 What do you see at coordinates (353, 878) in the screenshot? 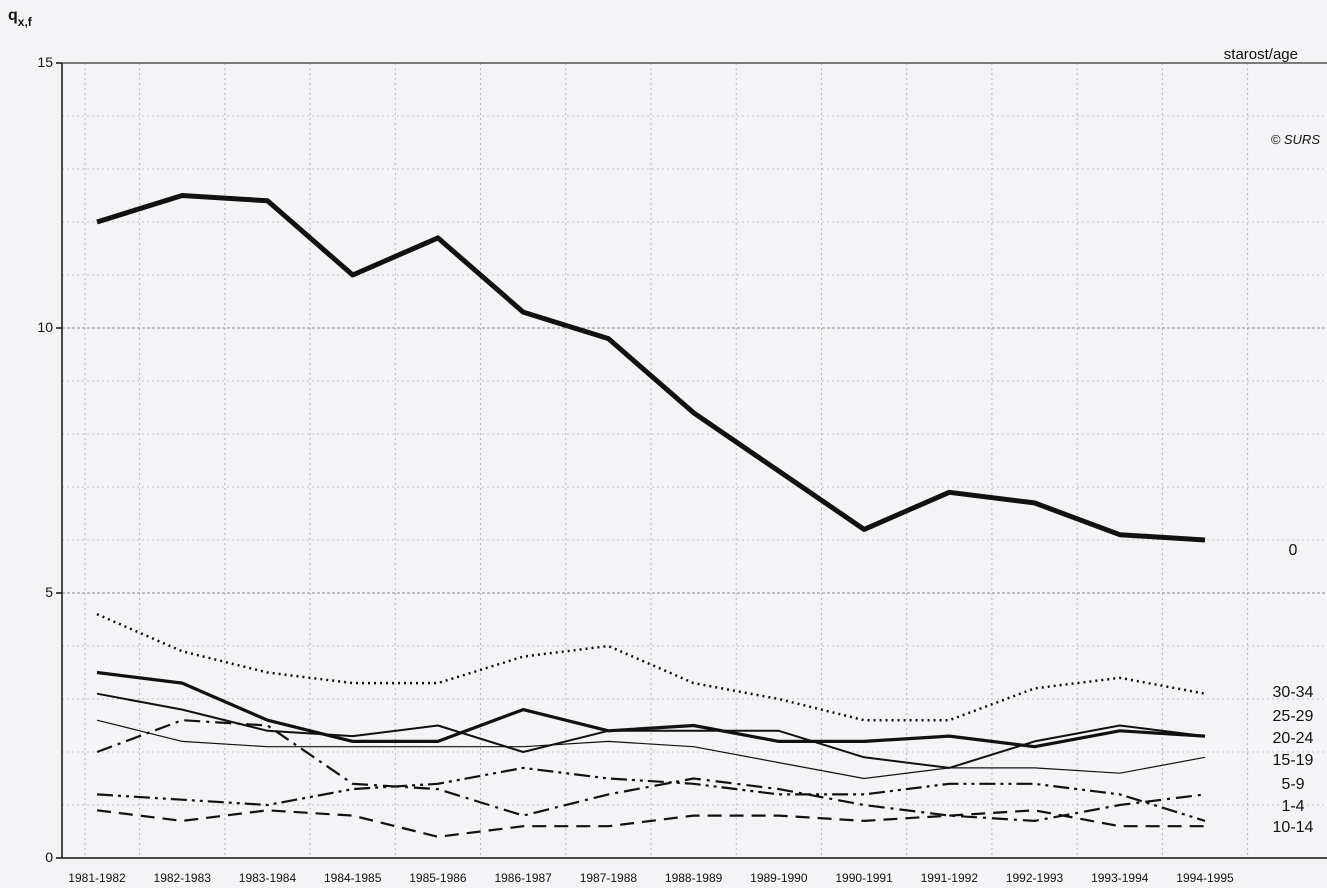
I see `x-tick-label: 1984-1985` at bounding box center [353, 878].